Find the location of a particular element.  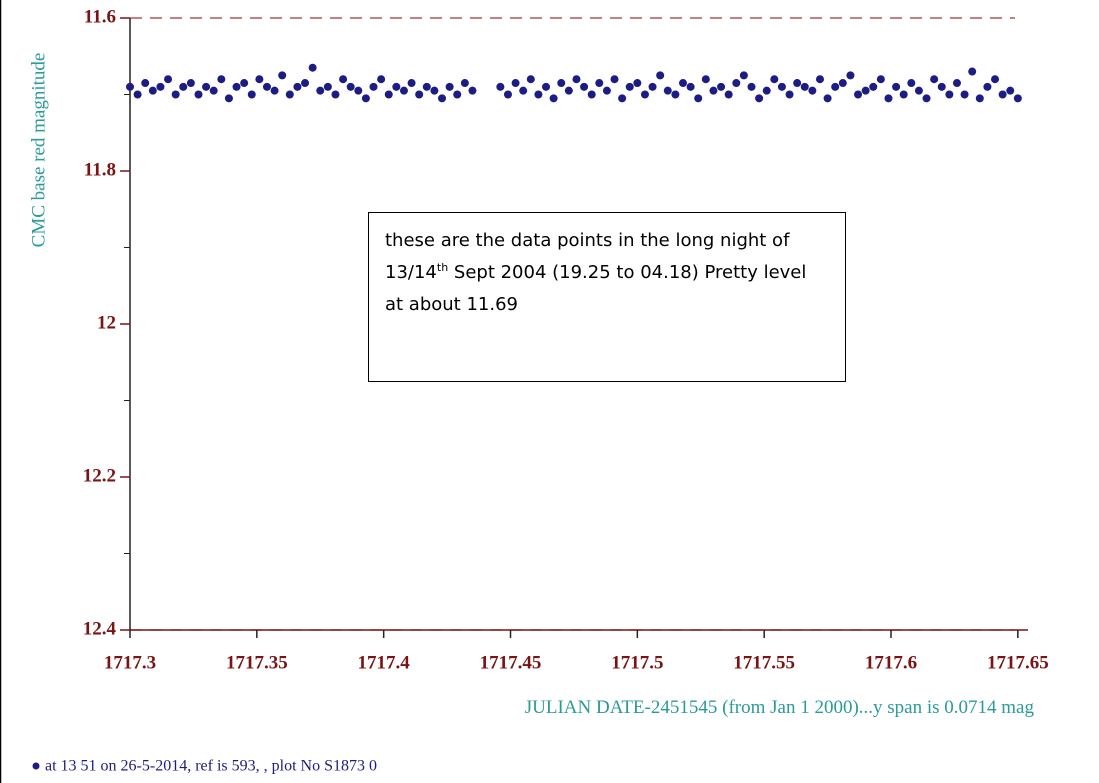

y-tick-label: 12 is located at coordinates (106, 322).